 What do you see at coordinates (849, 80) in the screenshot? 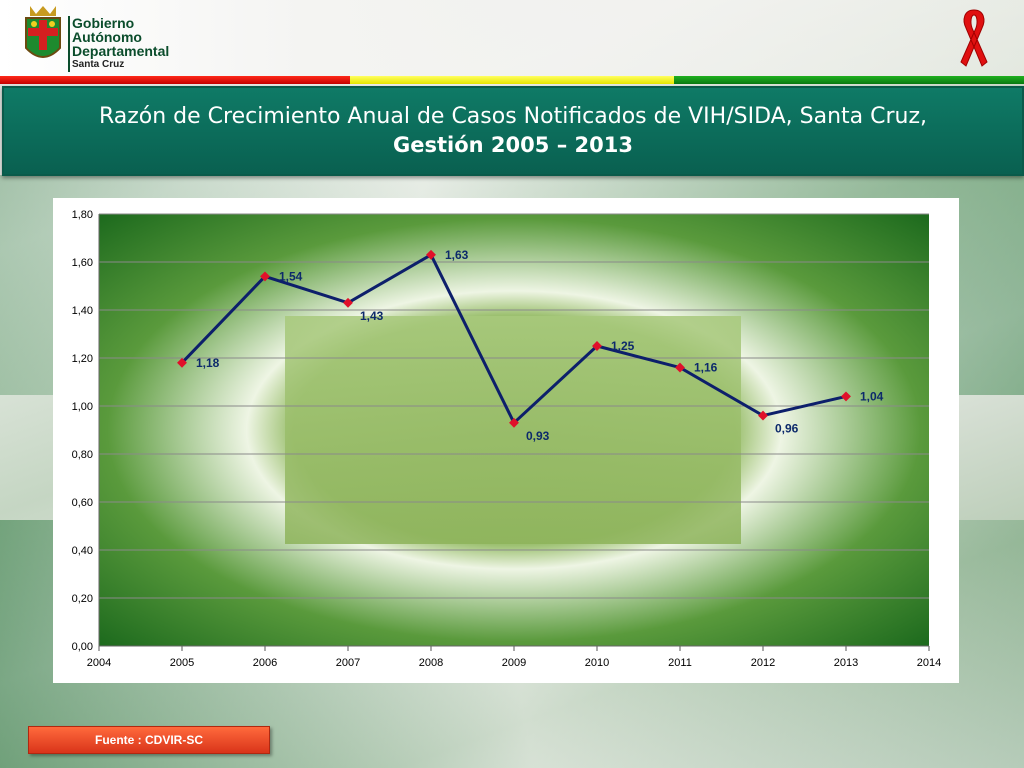
I see `flag-stripe-green` at bounding box center [849, 80].